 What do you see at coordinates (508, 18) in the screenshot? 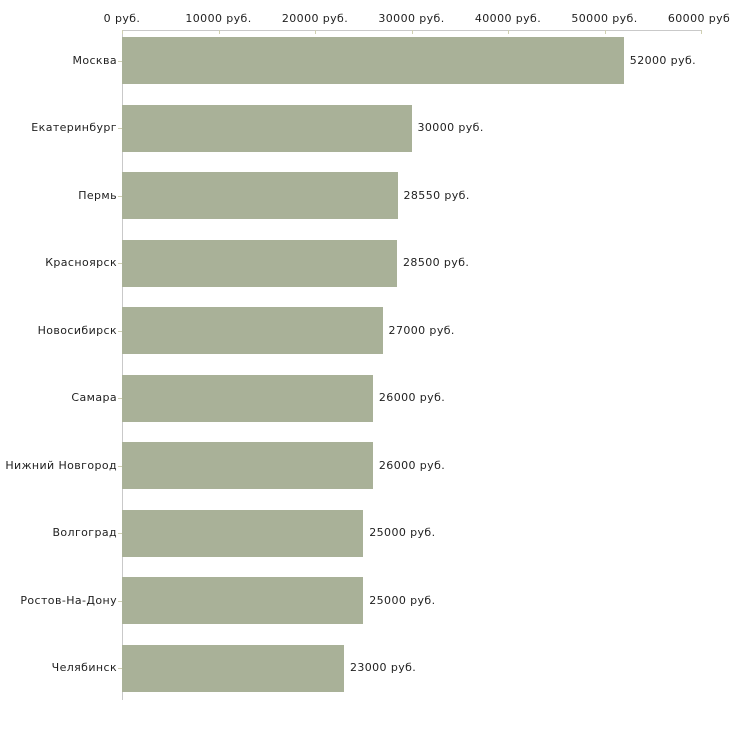
I see `x-axis-tick-label: 40000 руб.` at bounding box center [508, 18].